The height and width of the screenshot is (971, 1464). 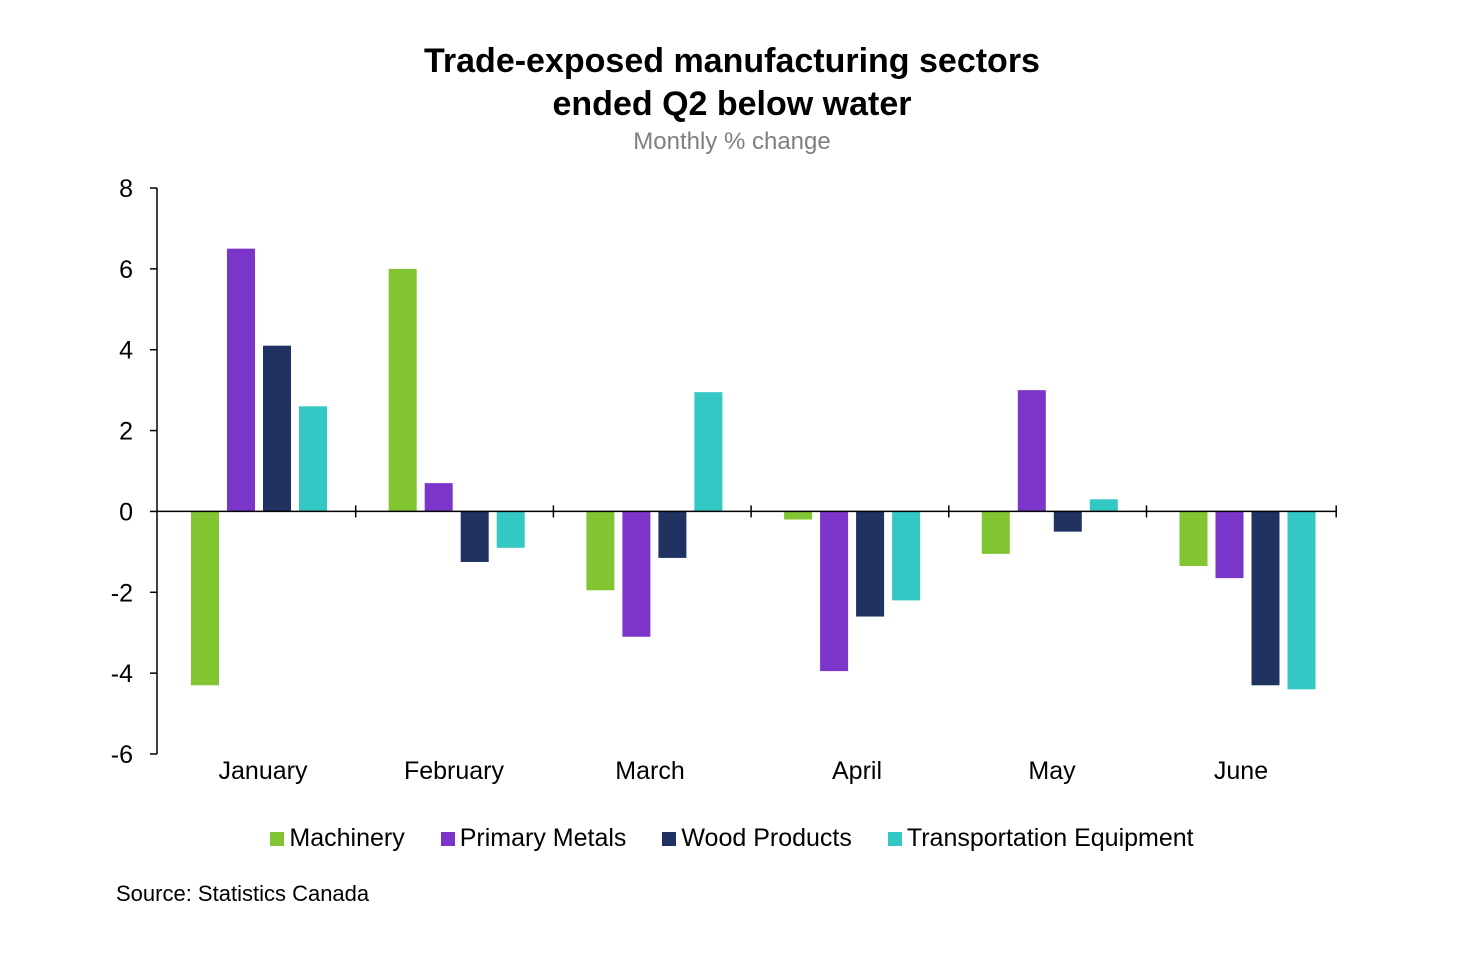 I want to click on category-label-april: April, so click(x=857, y=771).